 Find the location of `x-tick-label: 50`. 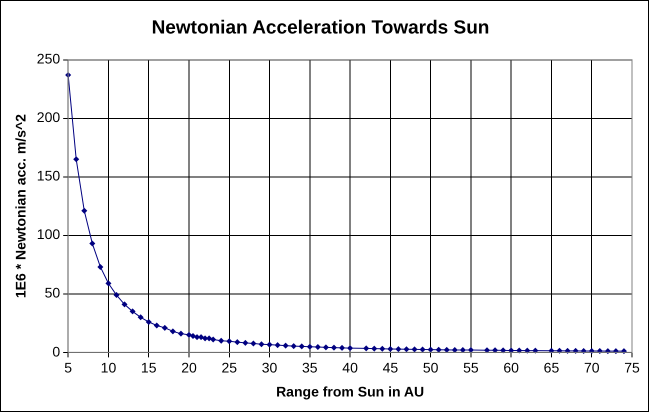

x-tick-label: 50 is located at coordinates (430, 368).